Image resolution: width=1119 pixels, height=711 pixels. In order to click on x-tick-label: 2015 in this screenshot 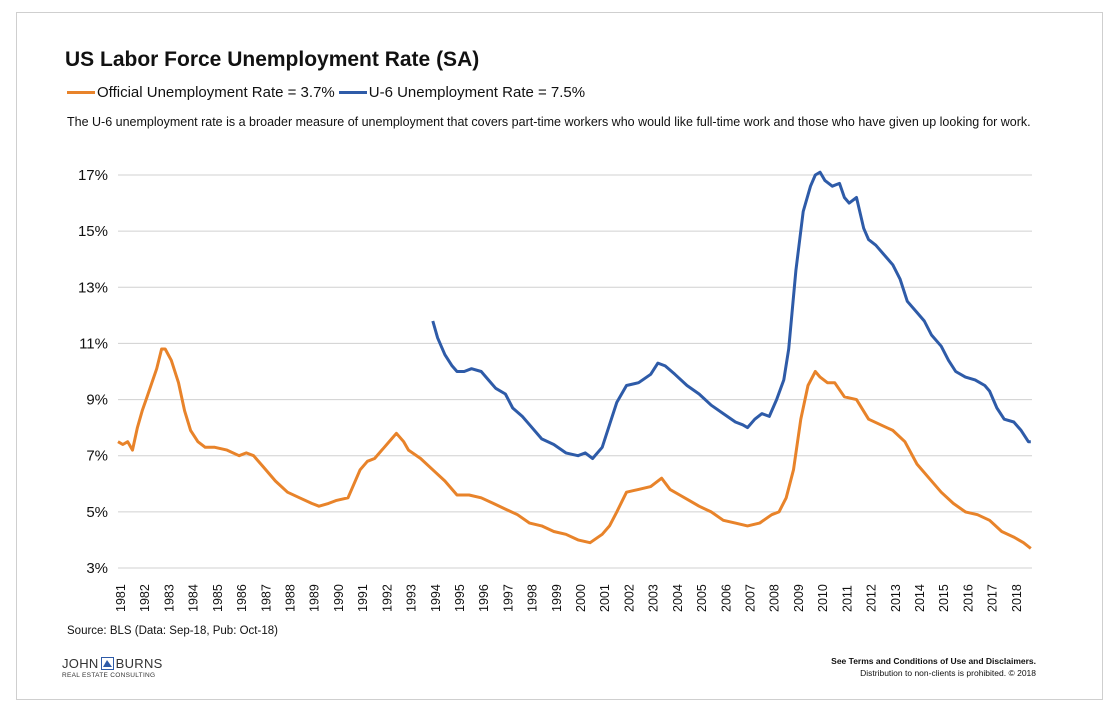, I will do `click(944, 598)`.